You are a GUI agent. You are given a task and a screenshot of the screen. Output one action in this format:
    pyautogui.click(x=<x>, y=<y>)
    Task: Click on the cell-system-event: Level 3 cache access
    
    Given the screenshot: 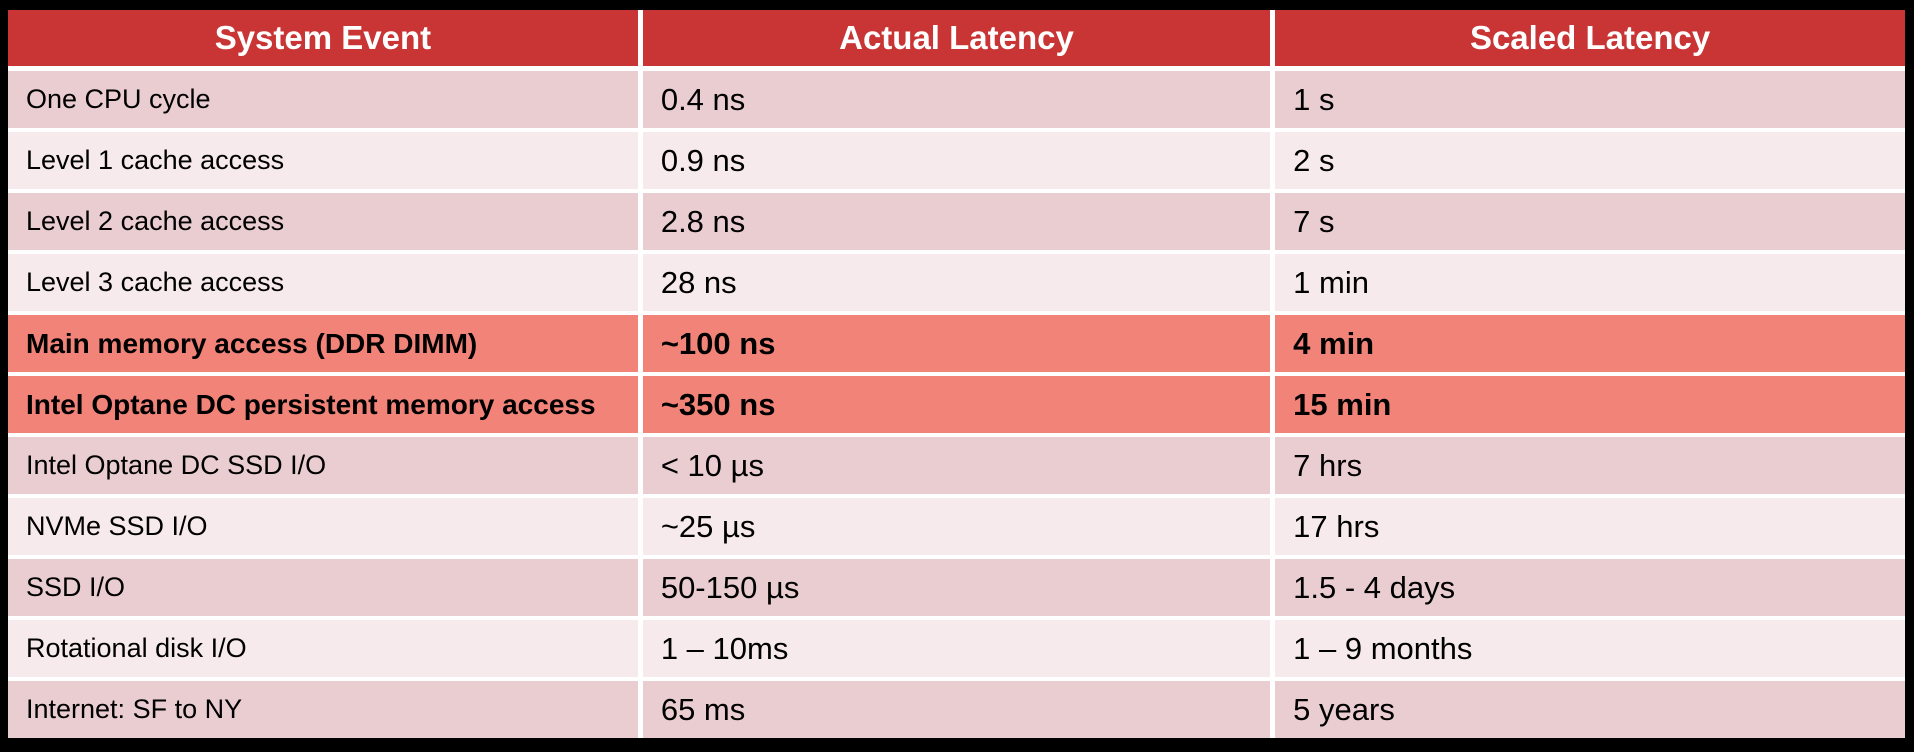 What is the action you would take?
    pyautogui.click(x=325, y=283)
    